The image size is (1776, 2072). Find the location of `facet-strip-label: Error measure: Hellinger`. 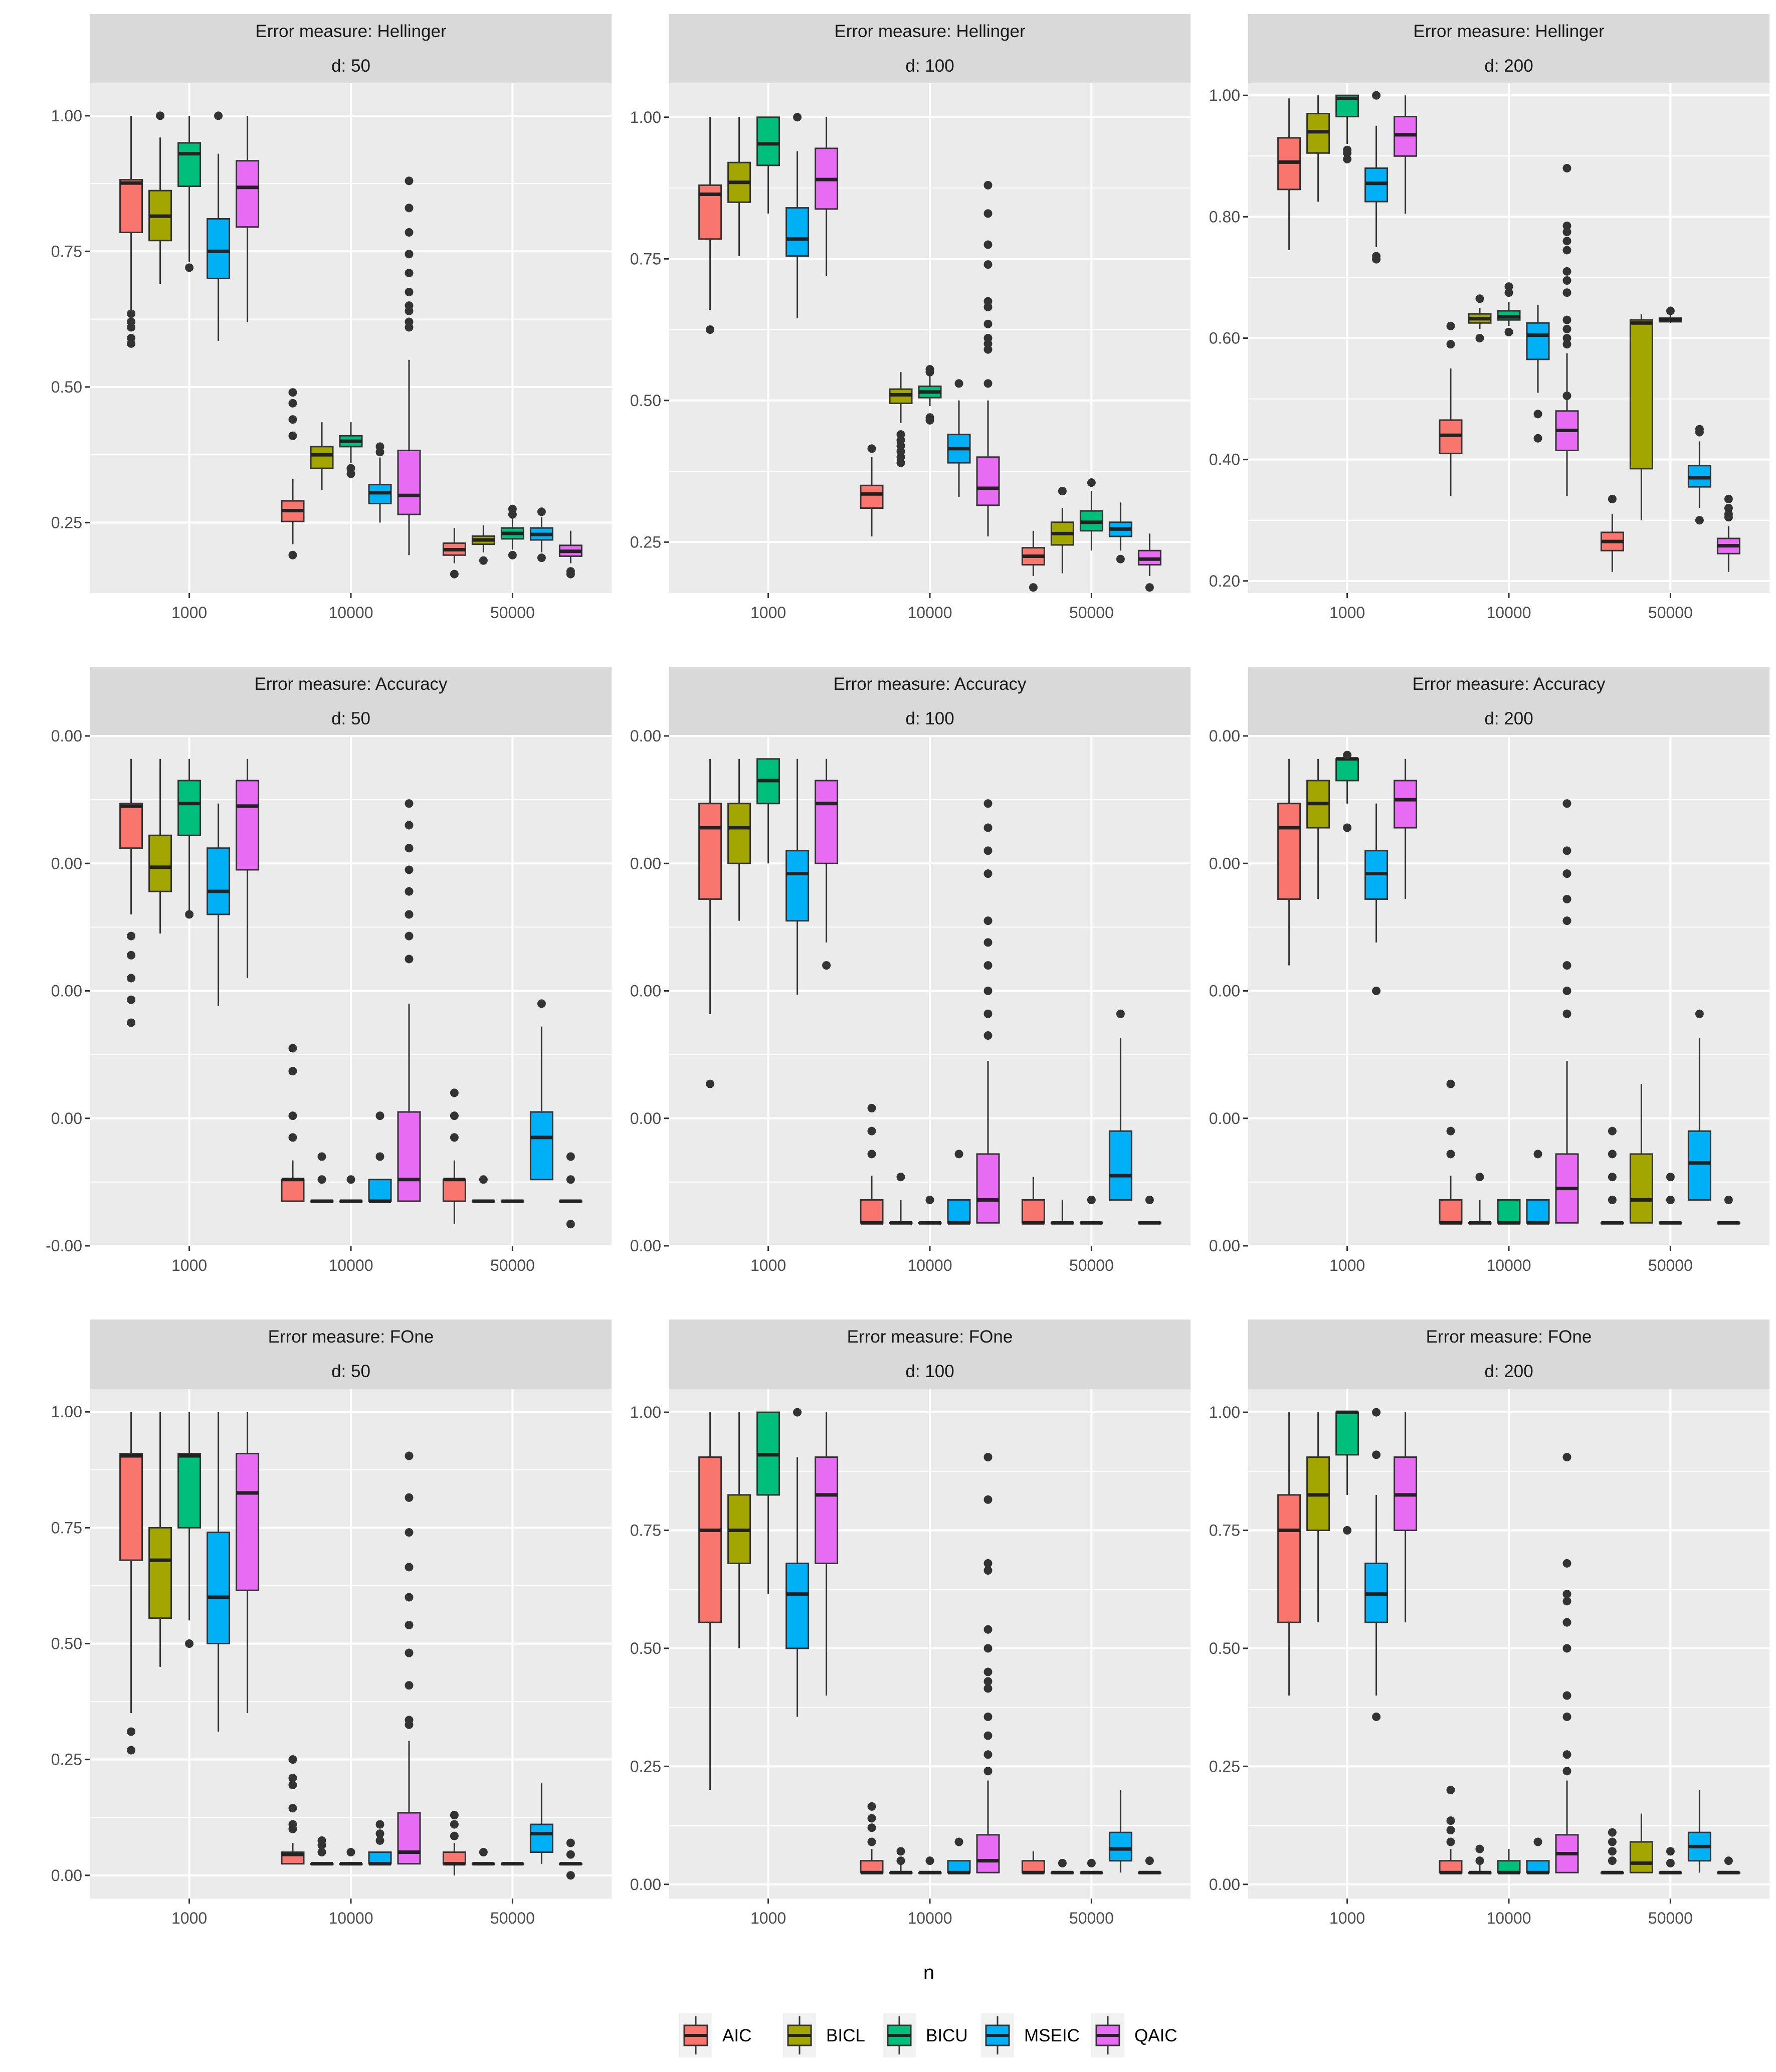

facet-strip-label: Error measure: Hellinger is located at coordinates (930, 31).